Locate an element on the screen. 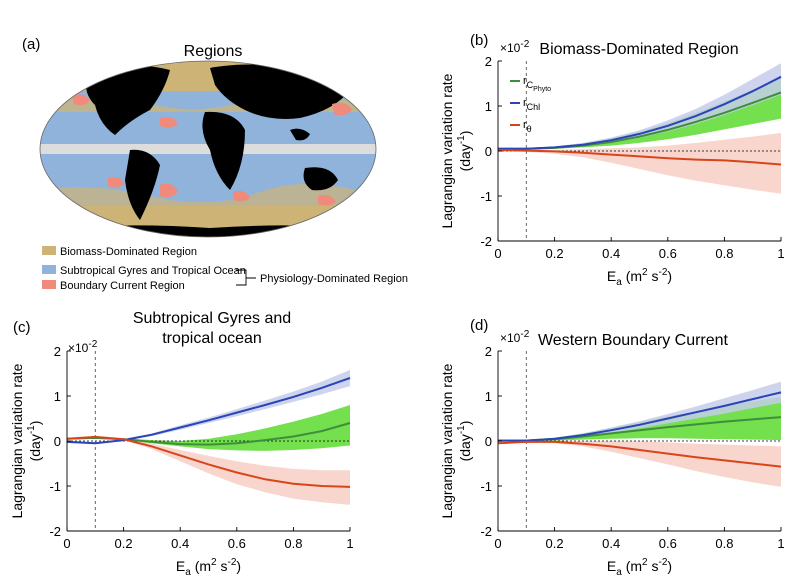 This screenshot has width=800, height=588. x-tick-label-c-0: 0 is located at coordinates (66, 543).